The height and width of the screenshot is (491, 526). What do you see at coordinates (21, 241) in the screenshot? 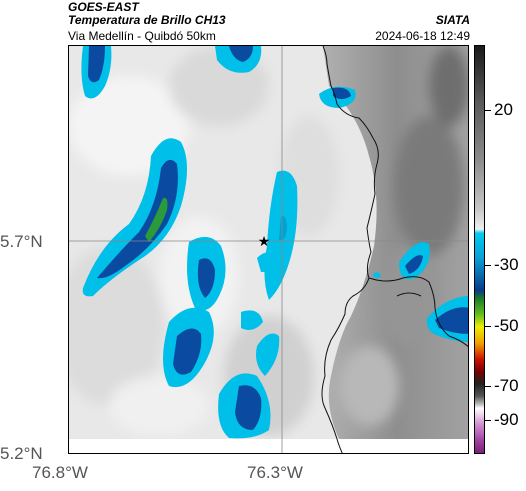
I see `lat-label-5-7: 5.7°N` at bounding box center [21, 241].